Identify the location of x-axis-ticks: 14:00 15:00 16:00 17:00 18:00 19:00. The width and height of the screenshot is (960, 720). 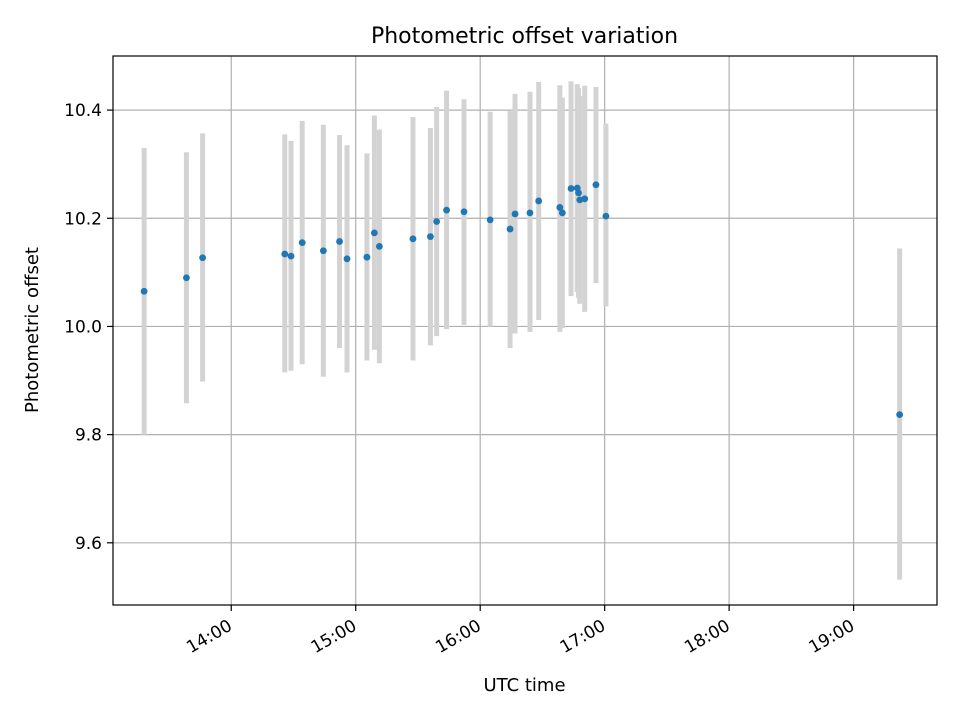
(520, 631).